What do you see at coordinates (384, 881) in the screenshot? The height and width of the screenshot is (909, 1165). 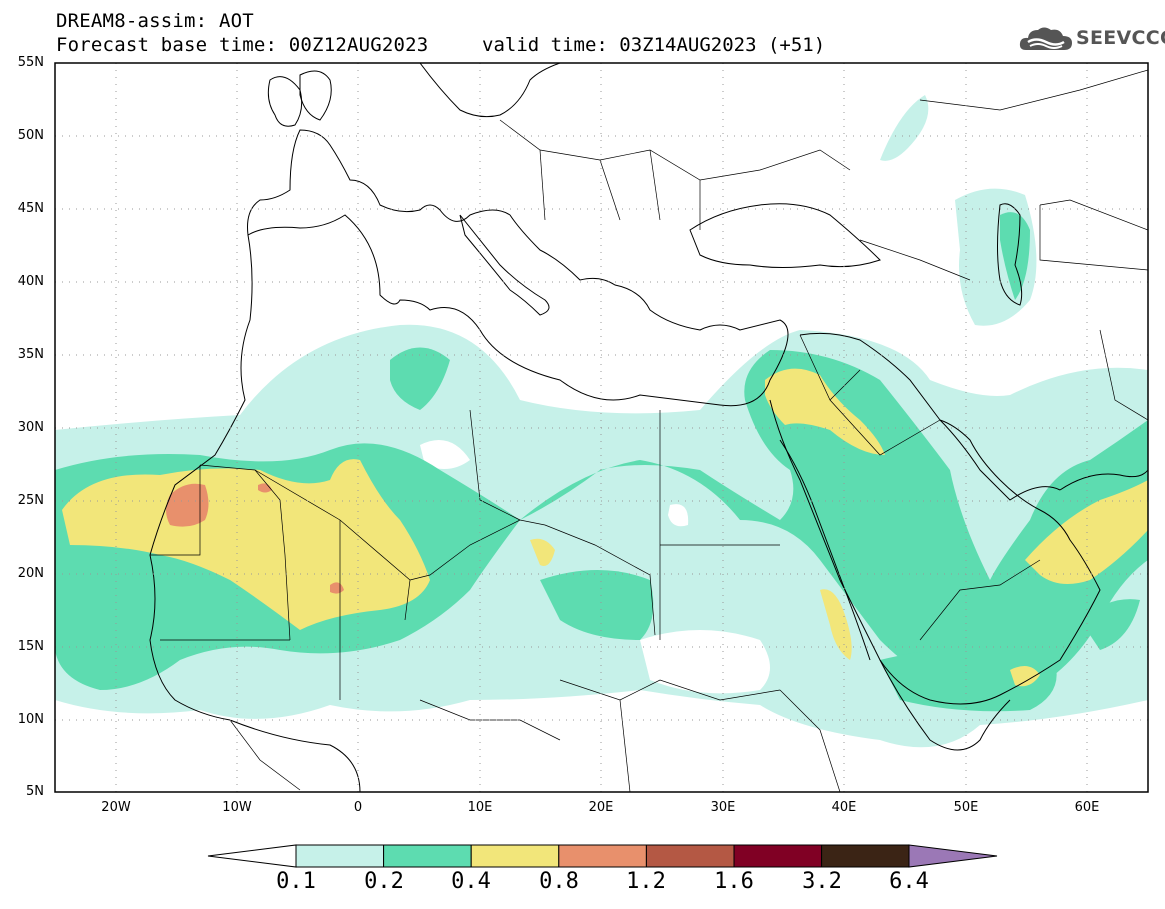 I see `colorbar-label: 0.2` at bounding box center [384, 881].